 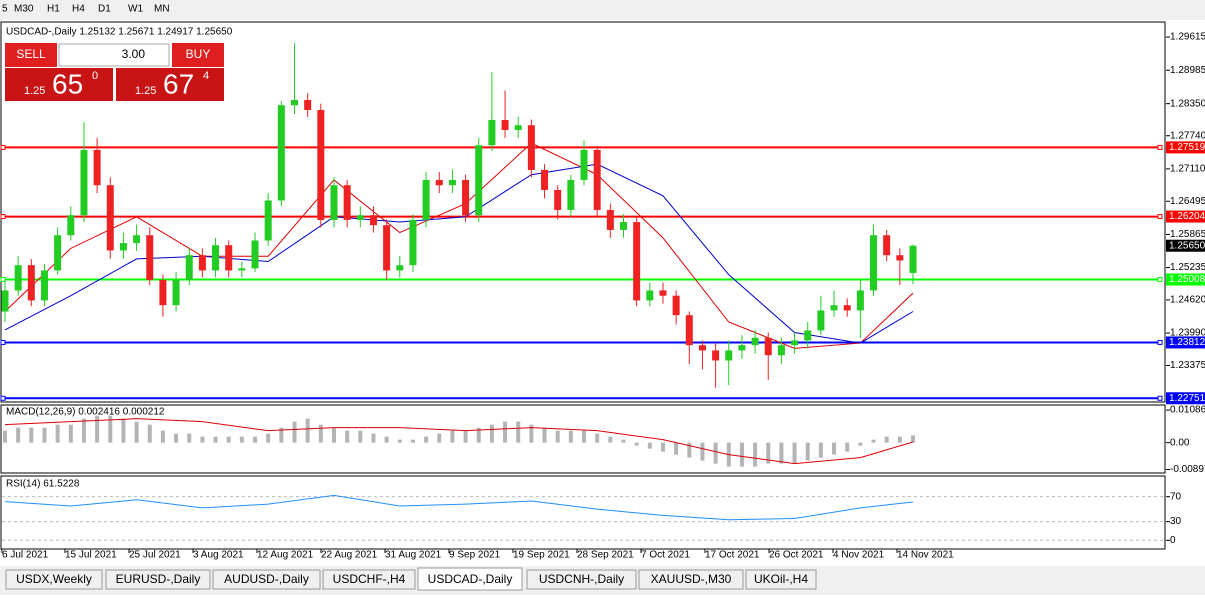 What do you see at coordinates (5, 9) in the screenshot?
I see `timeframe-button: 5` at bounding box center [5, 9].